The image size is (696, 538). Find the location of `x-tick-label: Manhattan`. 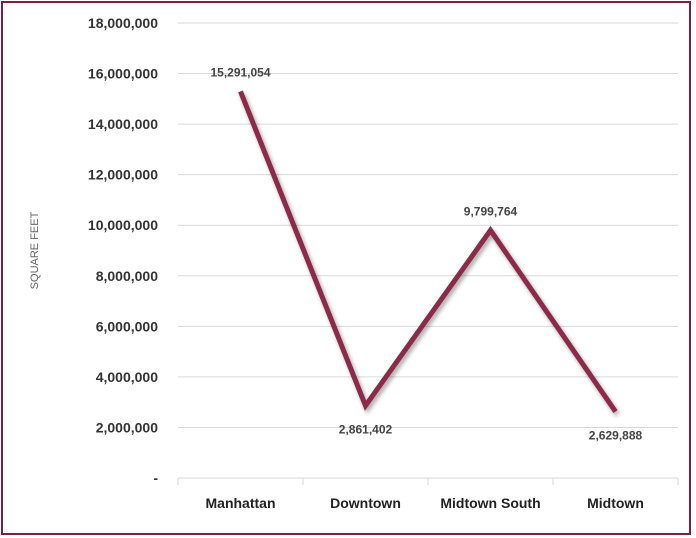

x-tick-label: Manhattan is located at coordinates (241, 503).